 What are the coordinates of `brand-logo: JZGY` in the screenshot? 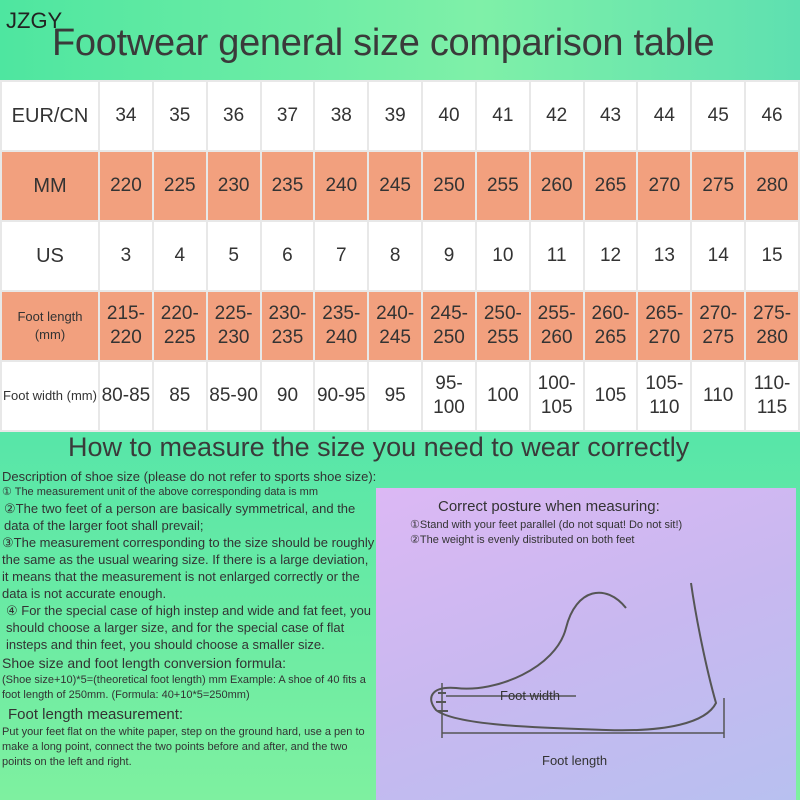 It's located at (34, 20).